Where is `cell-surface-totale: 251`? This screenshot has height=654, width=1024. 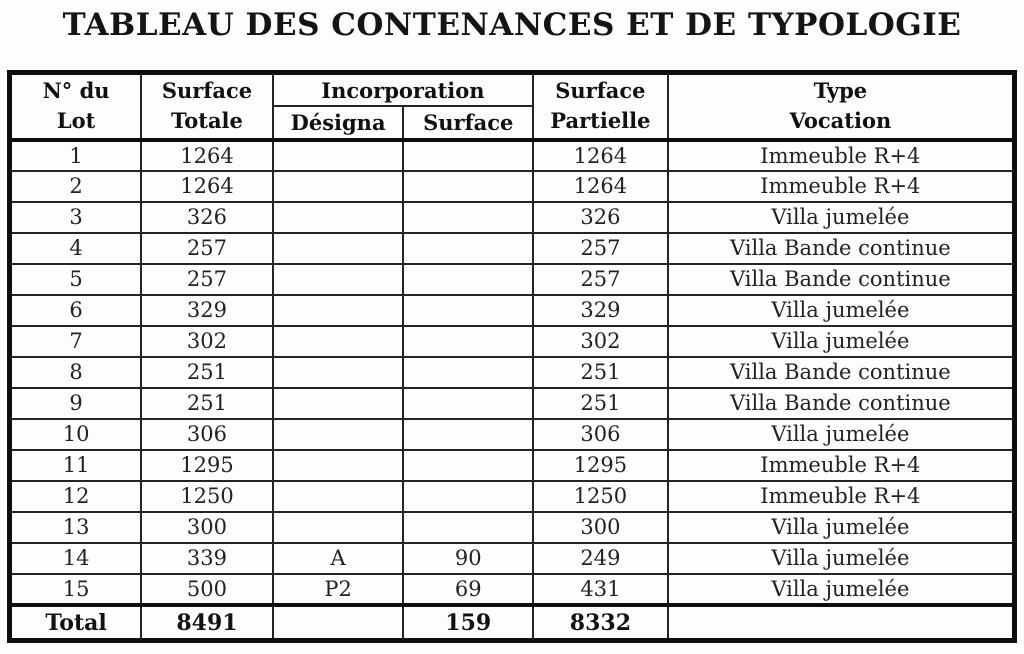
cell-surface-totale: 251 is located at coordinates (207, 372).